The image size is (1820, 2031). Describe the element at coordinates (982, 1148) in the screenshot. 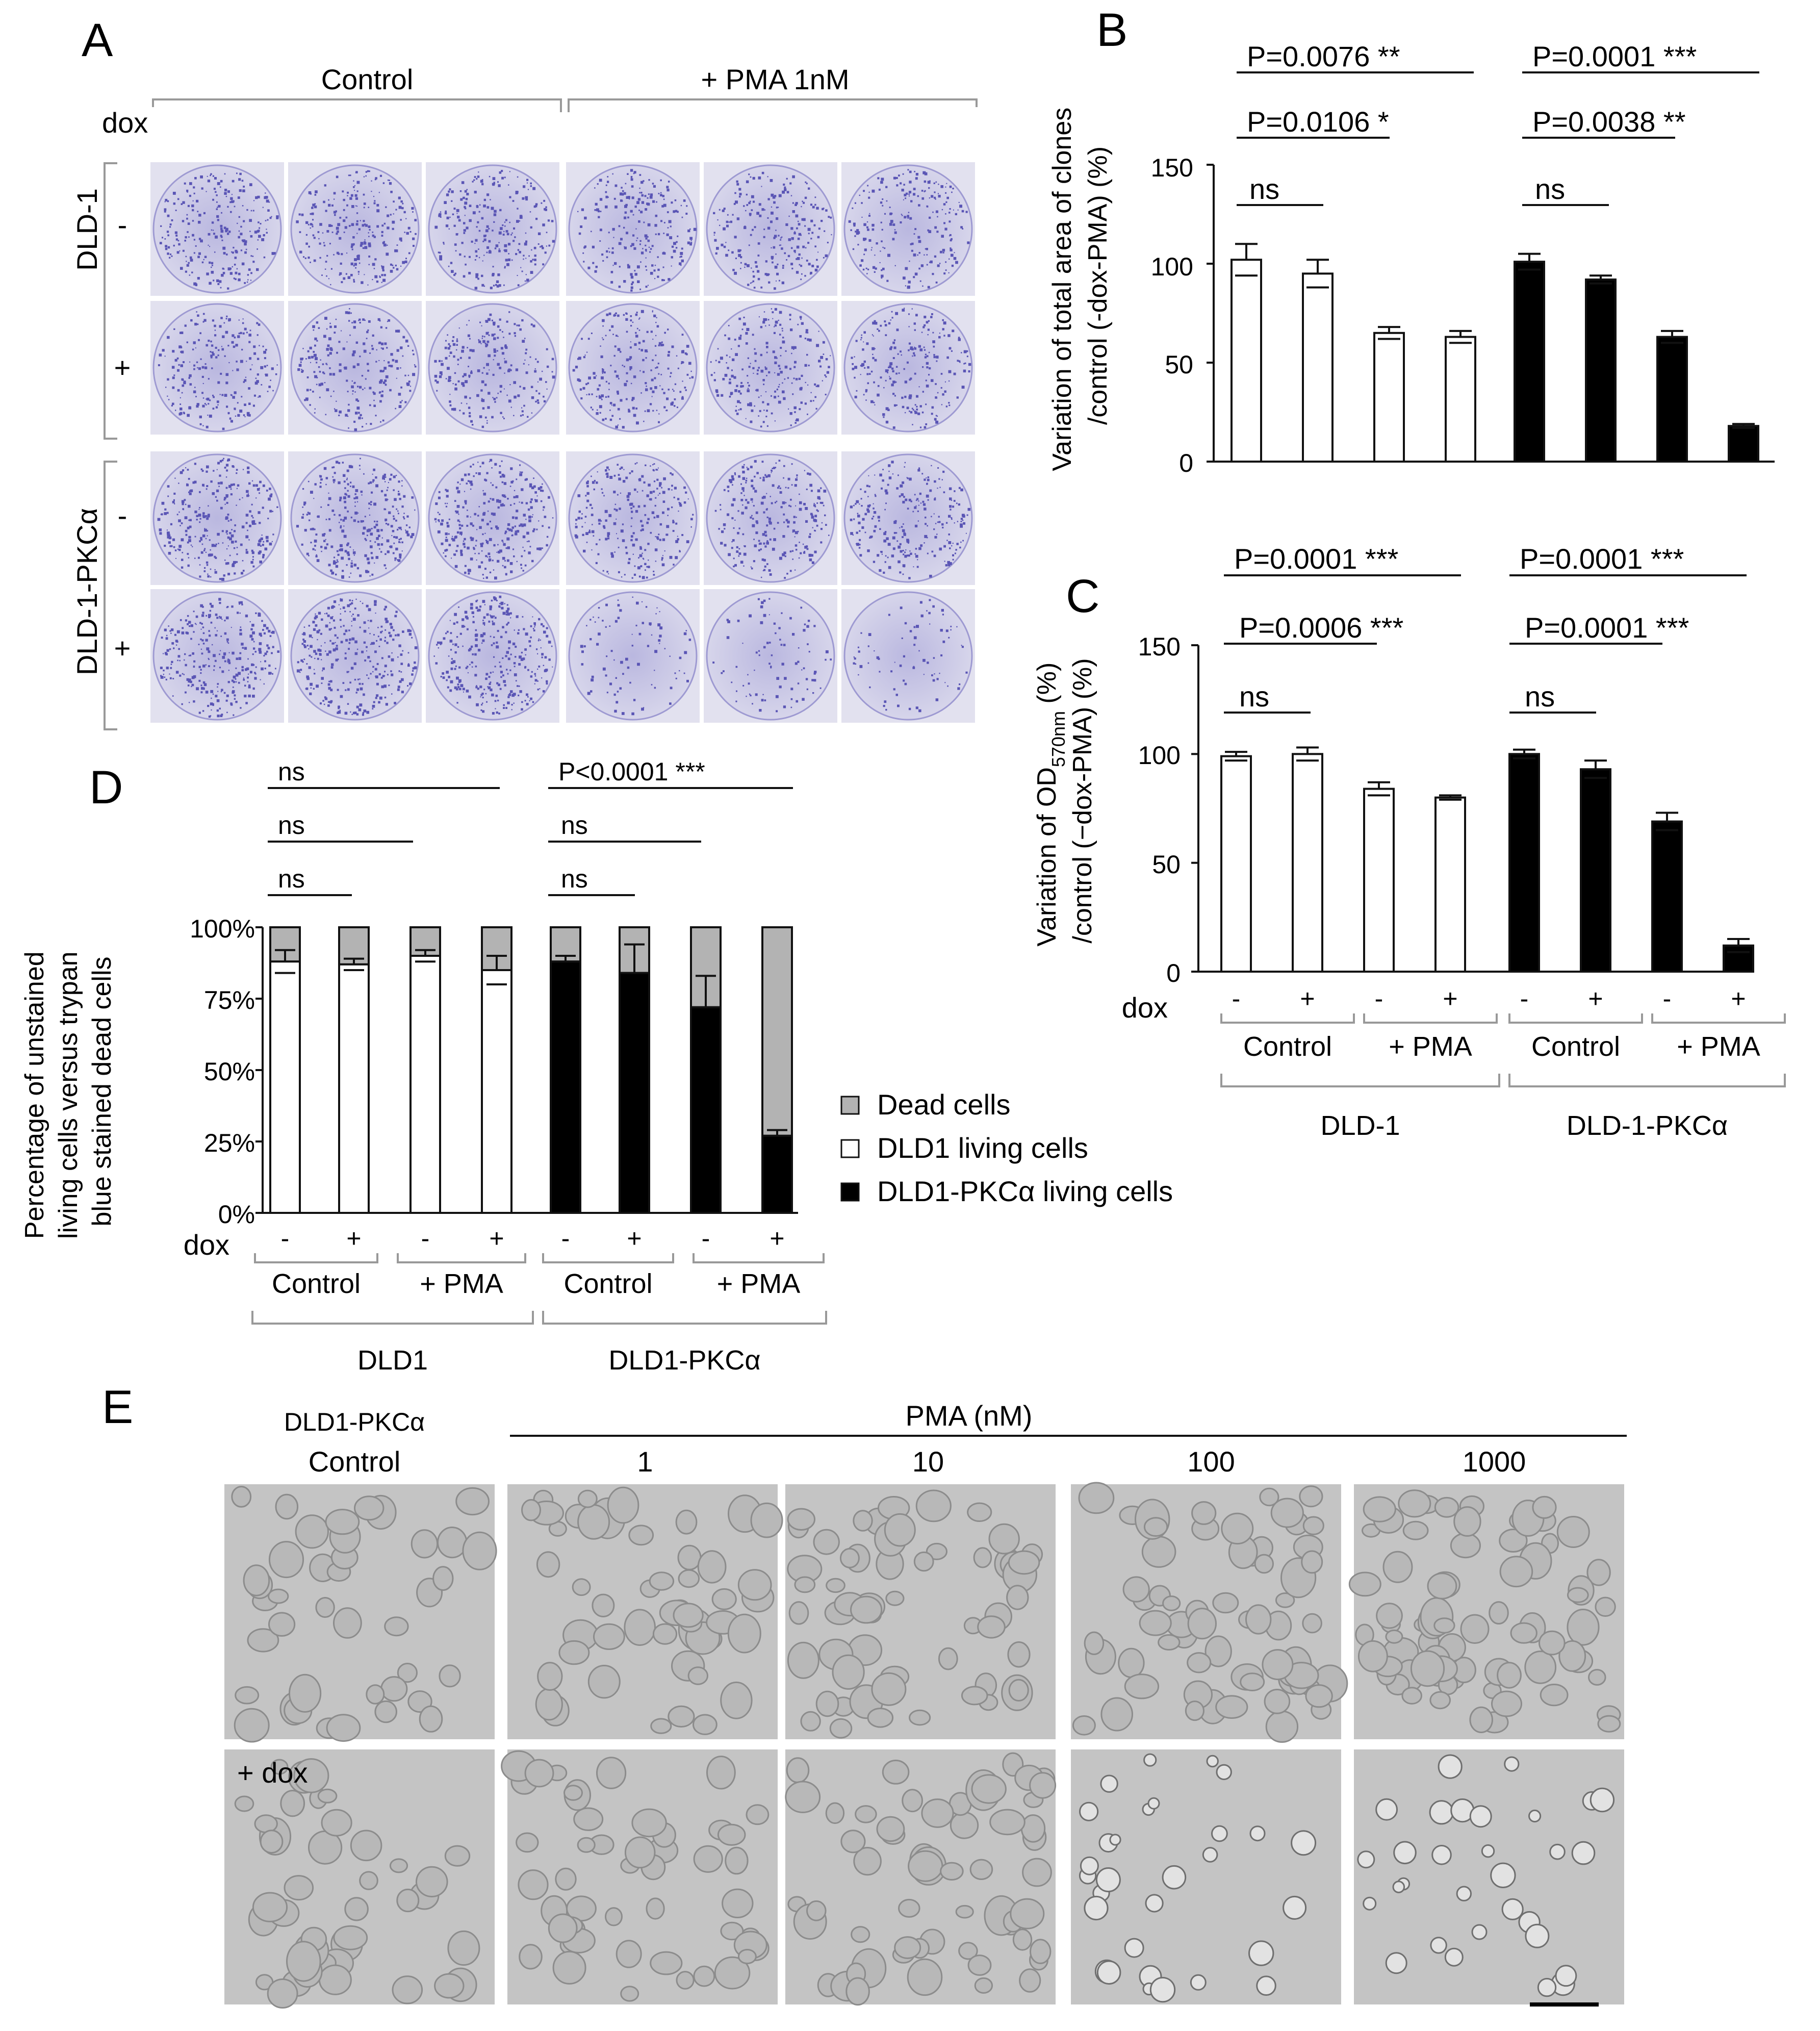

I see `legend-dld1: DLD1 living cells` at that location.